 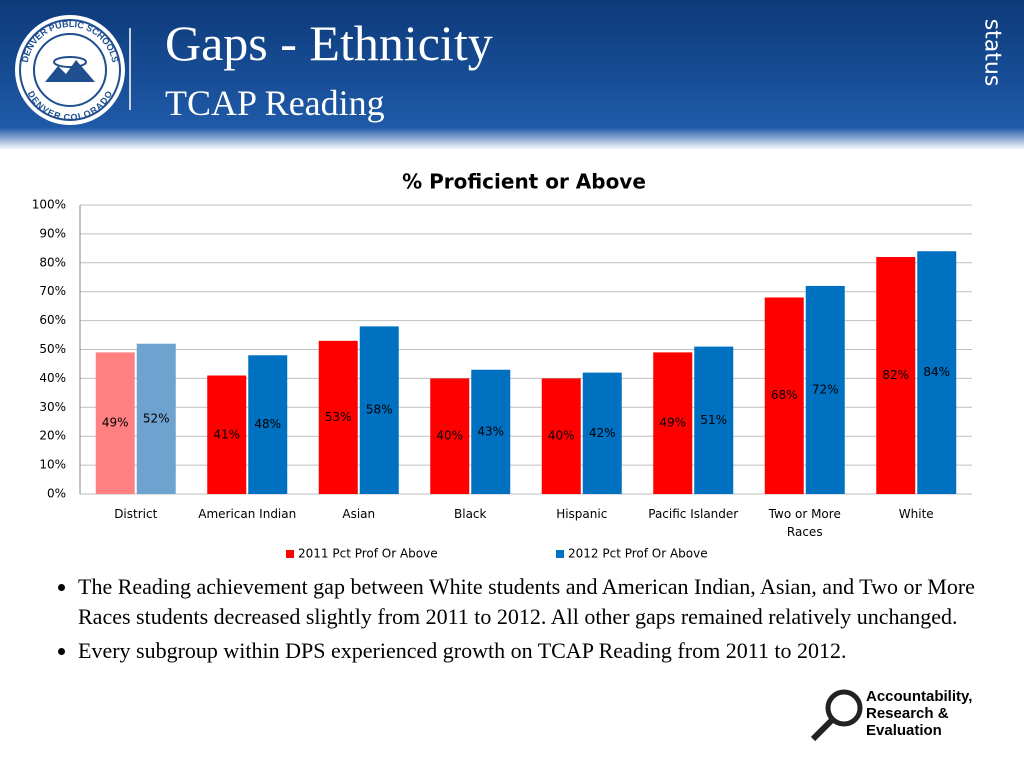 I want to click on footer-line: Evaluation, so click(x=904, y=730).